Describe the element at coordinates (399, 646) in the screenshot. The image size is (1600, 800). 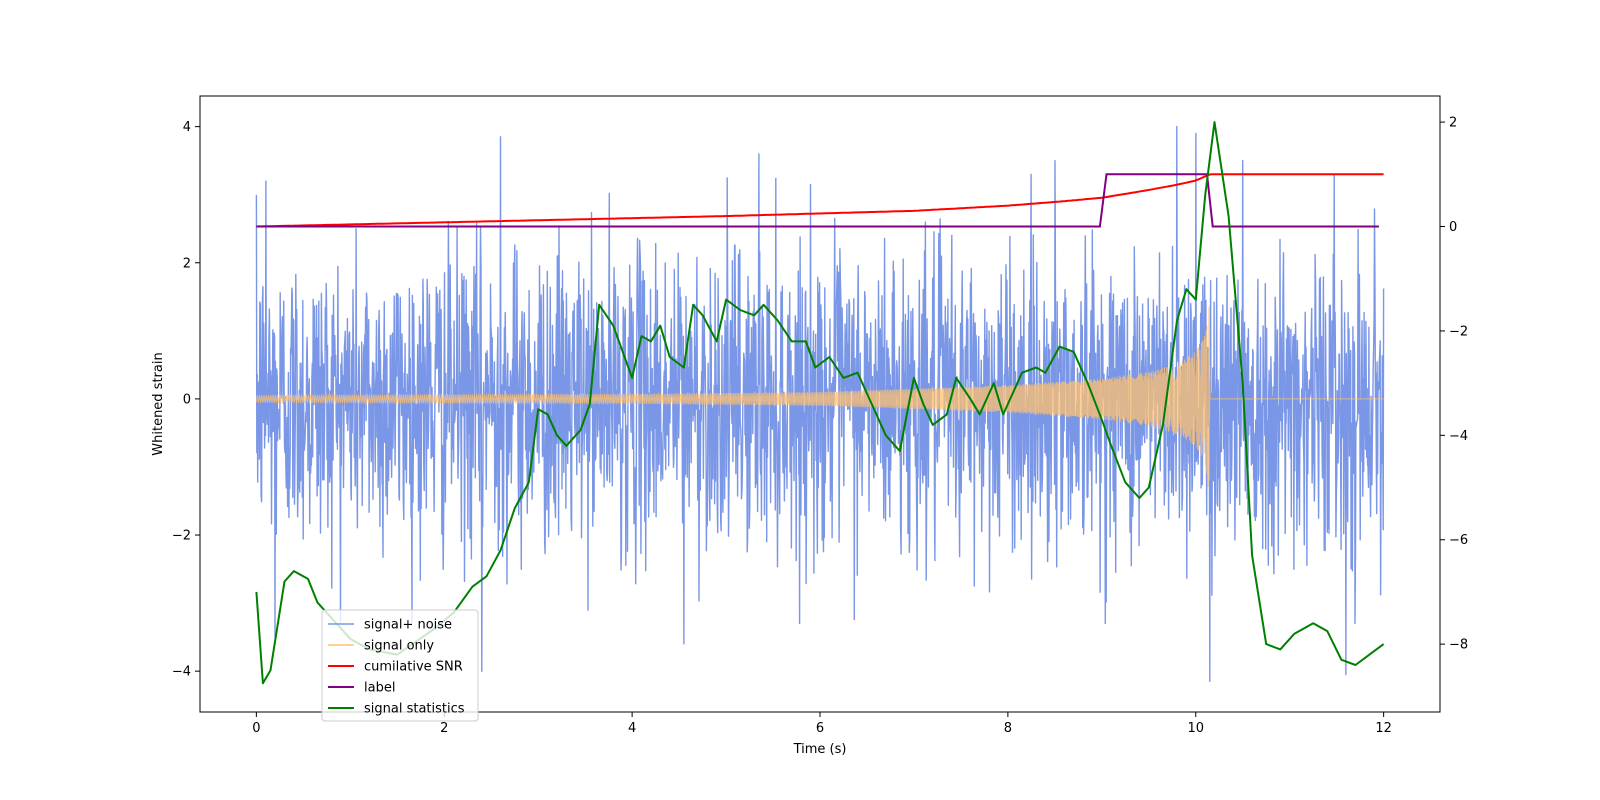
I see `legend-label: signal only` at that location.